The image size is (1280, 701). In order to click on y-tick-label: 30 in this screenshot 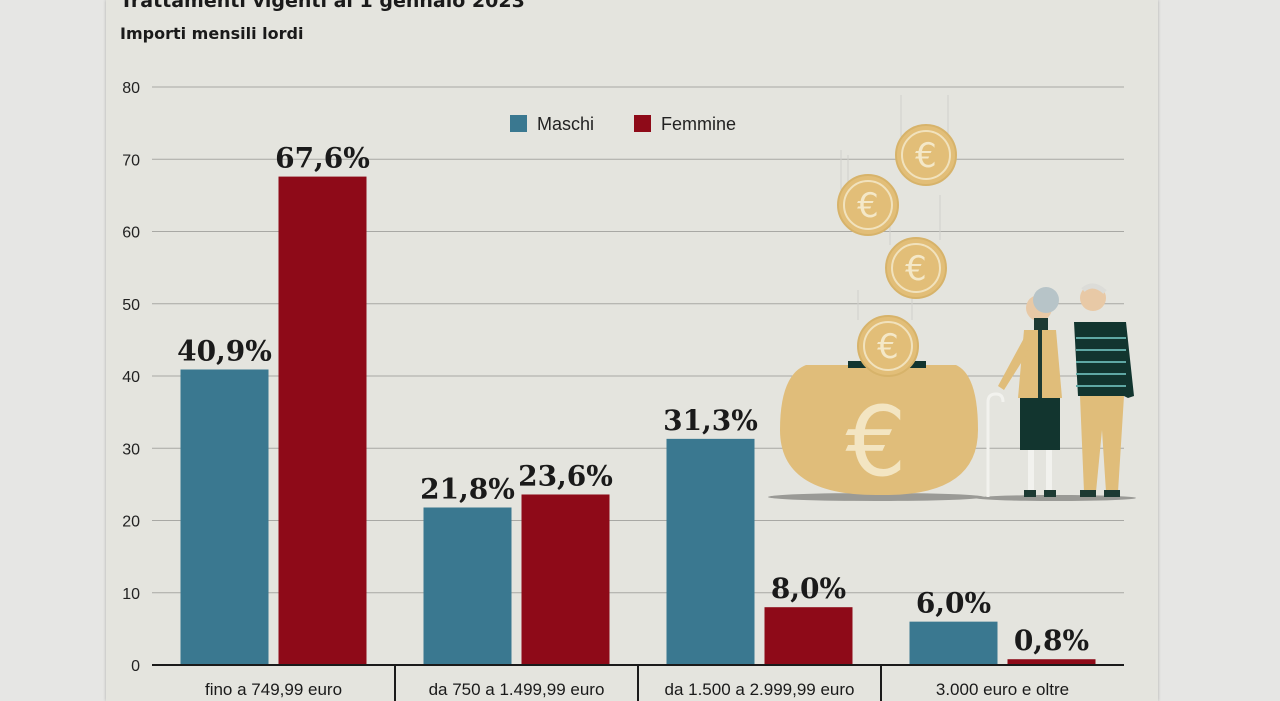, I will do `click(131, 449)`.